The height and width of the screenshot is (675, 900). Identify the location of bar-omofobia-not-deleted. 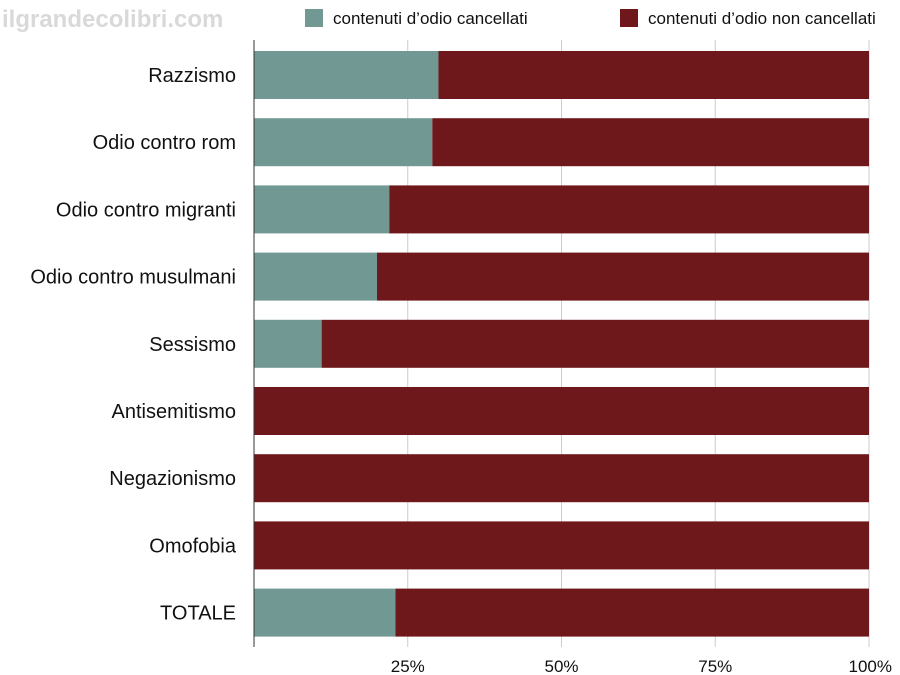
(561, 545).